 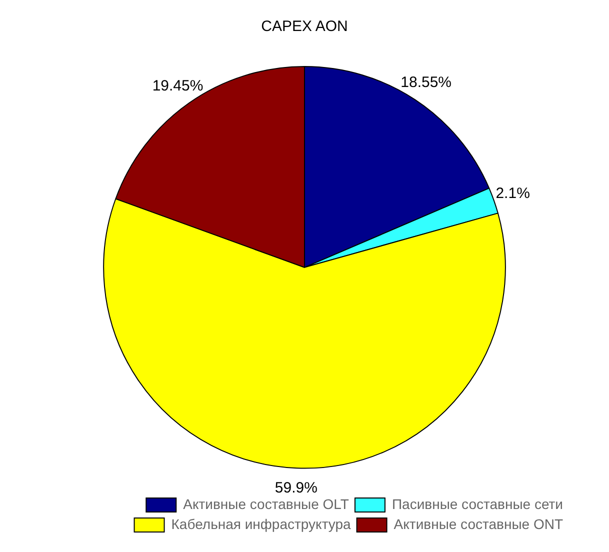 What do you see at coordinates (178, 86) in the screenshot?
I see `data-label: 19.45%` at bounding box center [178, 86].